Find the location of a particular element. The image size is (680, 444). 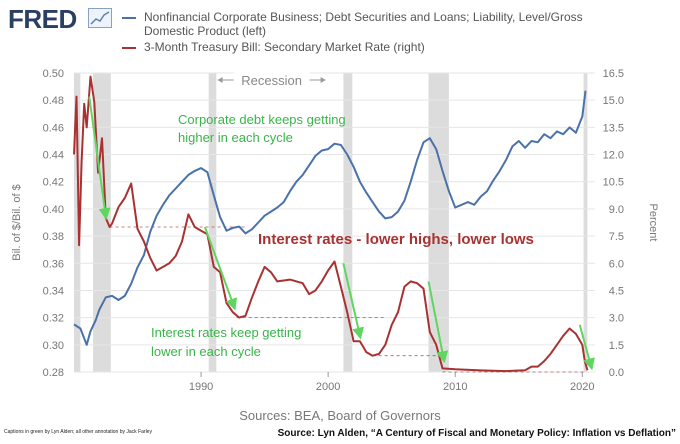

annotation-interest-rates: Interest rates - lower highs, lower lows is located at coordinates (396, 239).